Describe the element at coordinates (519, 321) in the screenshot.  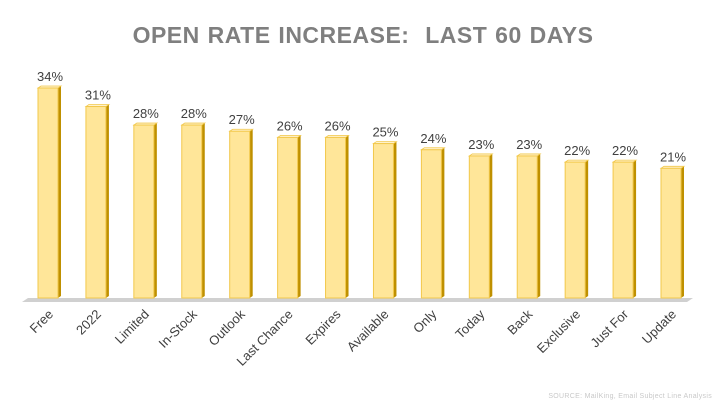
I see `category-label: Back` at that location.